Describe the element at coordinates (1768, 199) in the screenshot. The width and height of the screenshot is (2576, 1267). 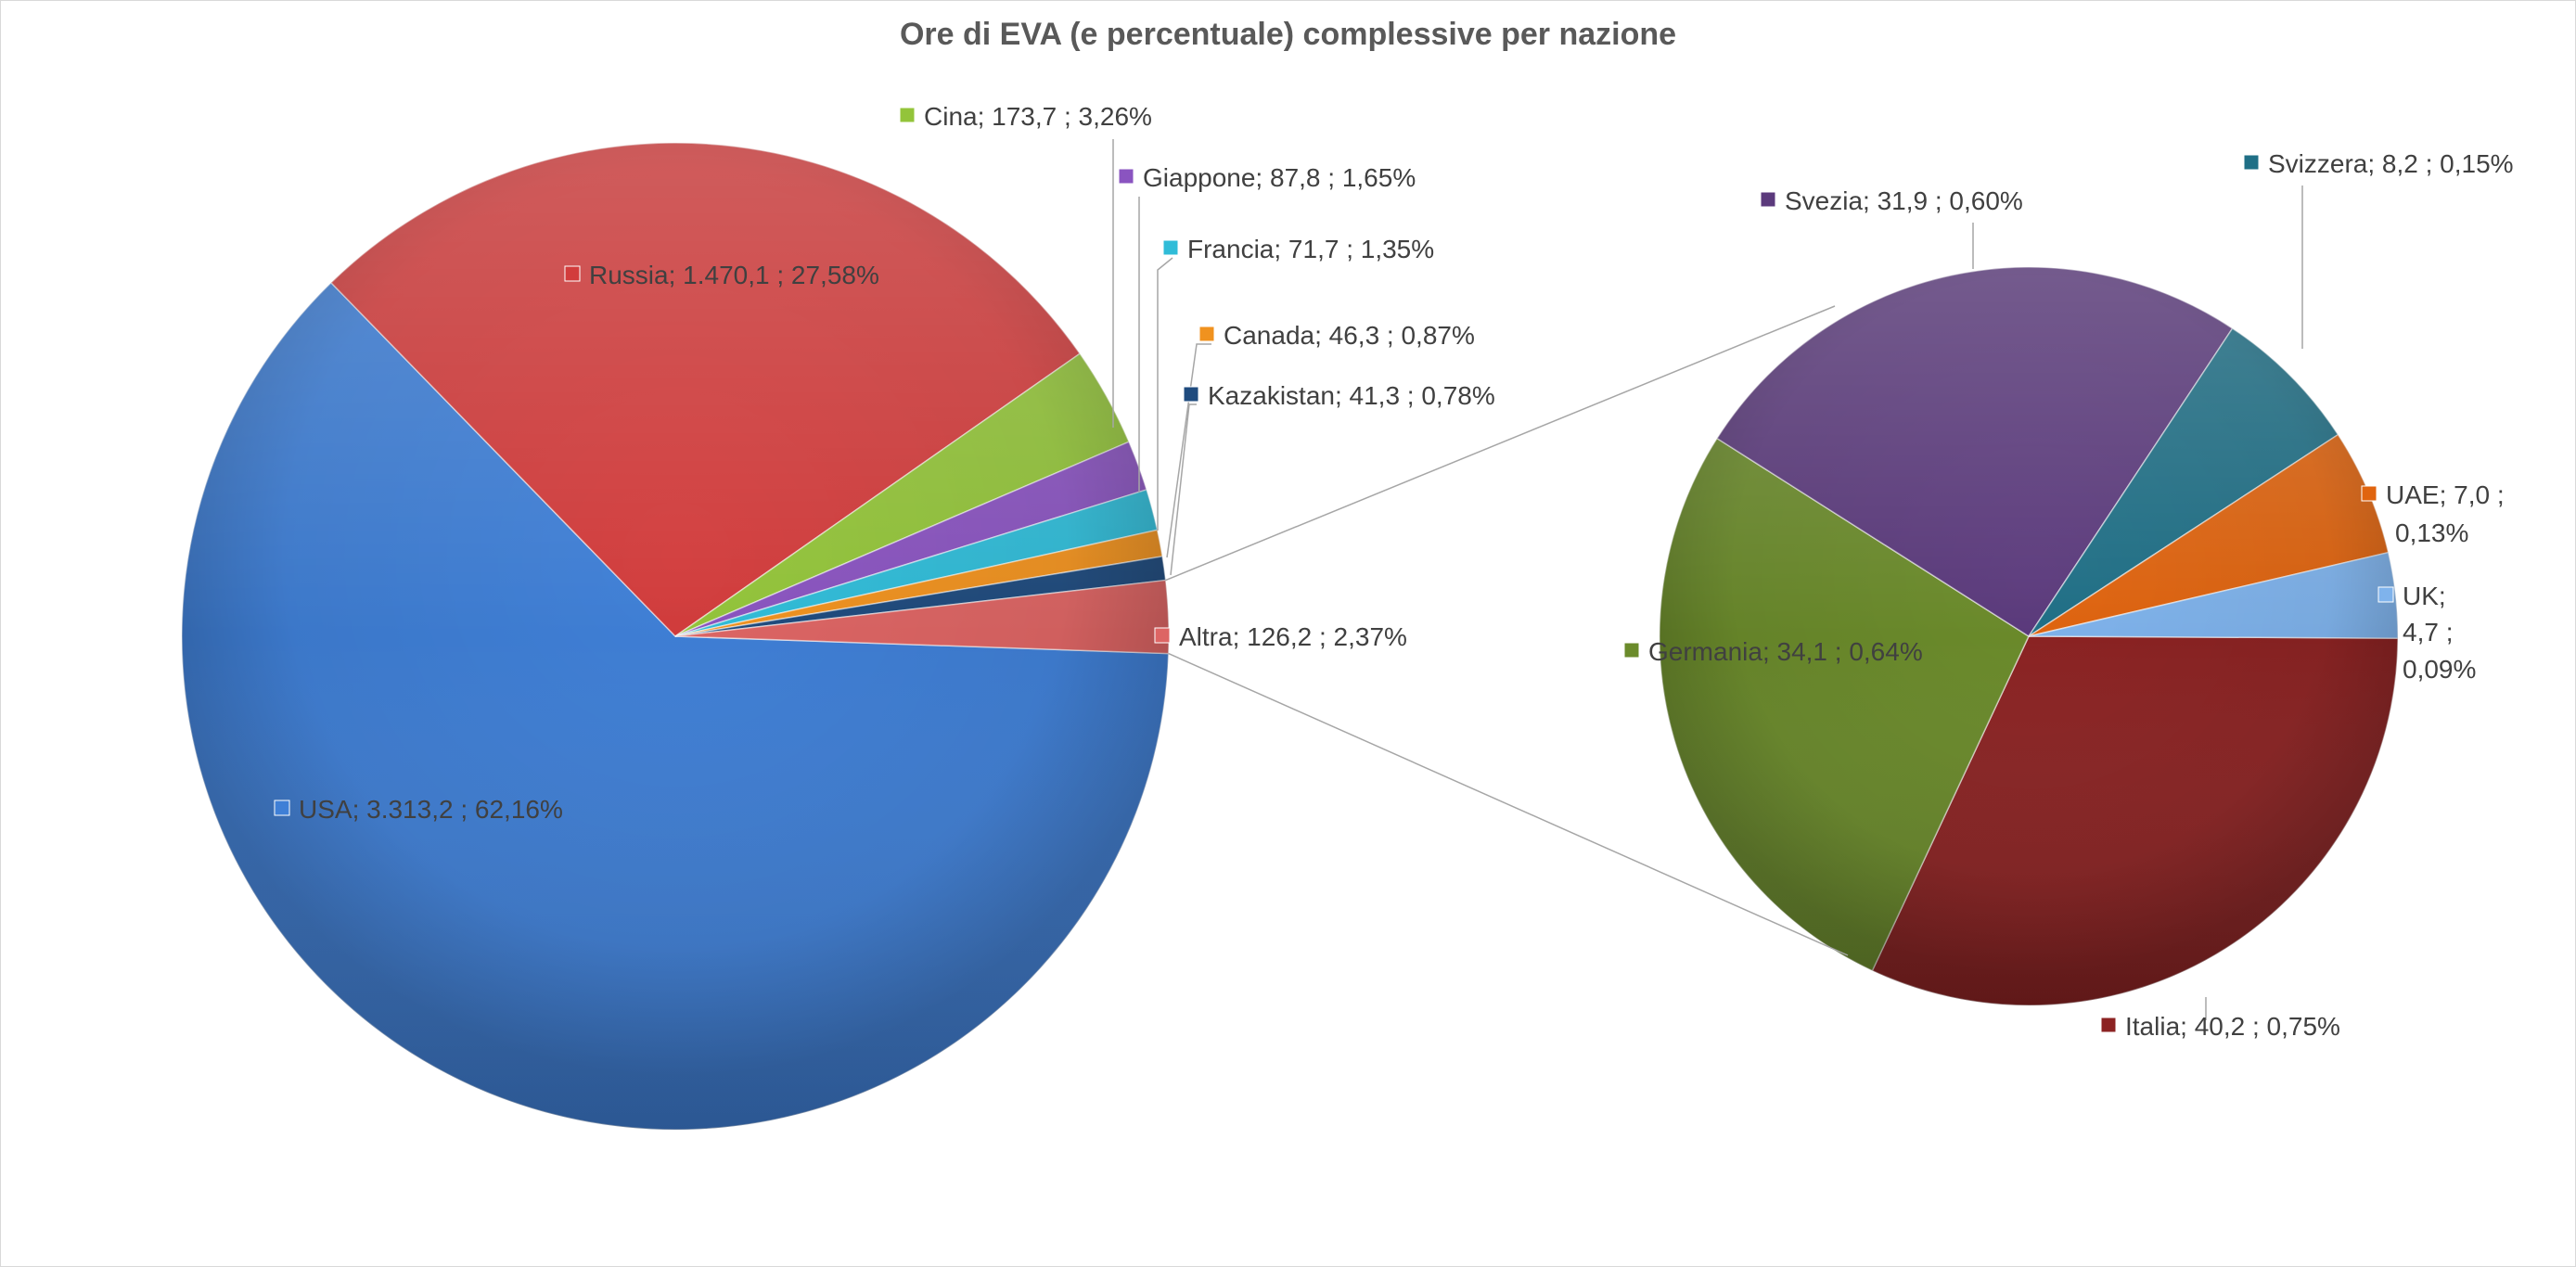
I see `legend-key-svezia` at that location.